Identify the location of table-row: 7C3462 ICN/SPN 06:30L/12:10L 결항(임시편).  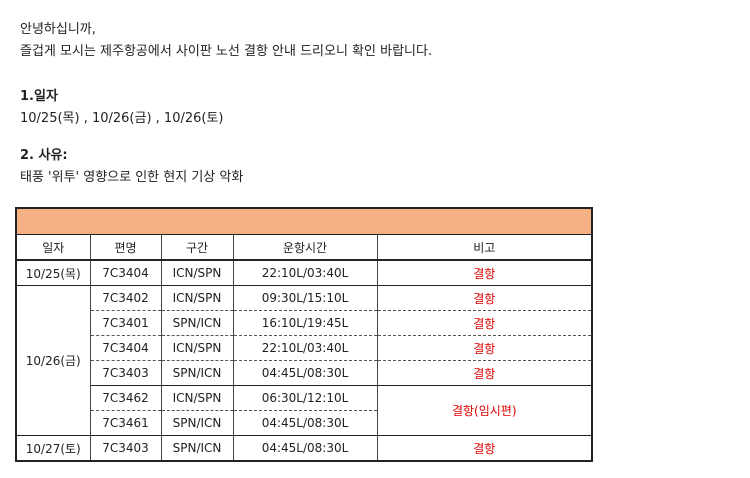
(304, 410).